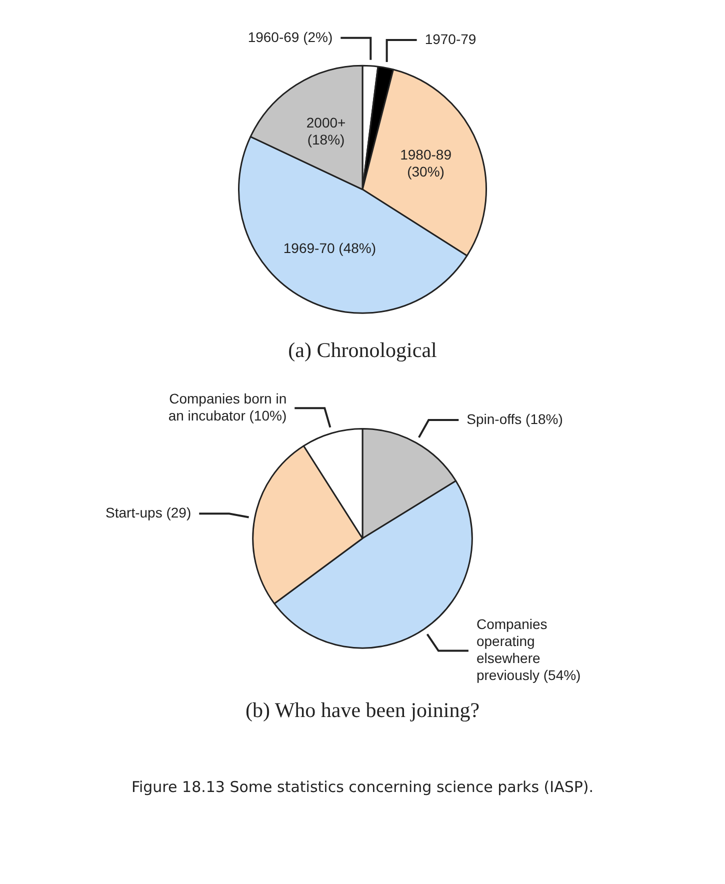 This screenshot has width=725, height=884. I want to click on slice-label: Start-ups (29), so click(149, 512).